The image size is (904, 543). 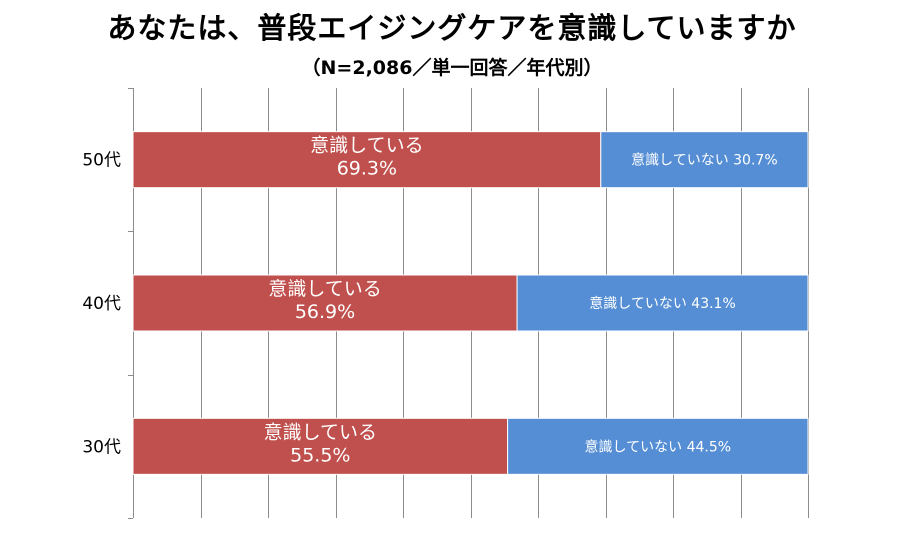 I want to click on data-label: 意識していない 44.5%, so click(x=658, y=446).